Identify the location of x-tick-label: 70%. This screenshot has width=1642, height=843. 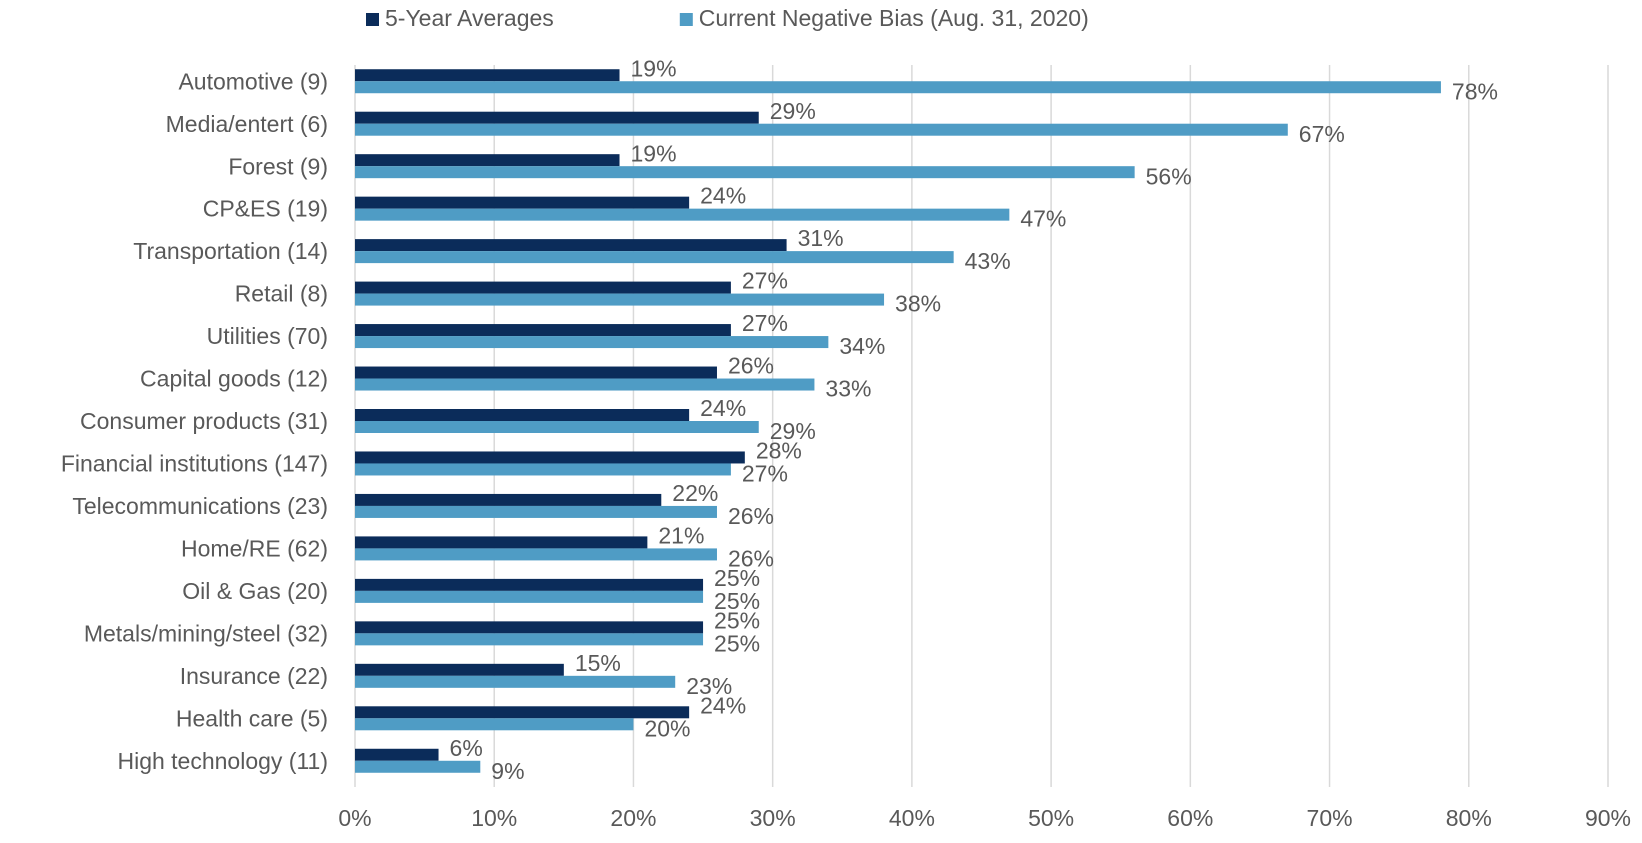
(1330, 818).